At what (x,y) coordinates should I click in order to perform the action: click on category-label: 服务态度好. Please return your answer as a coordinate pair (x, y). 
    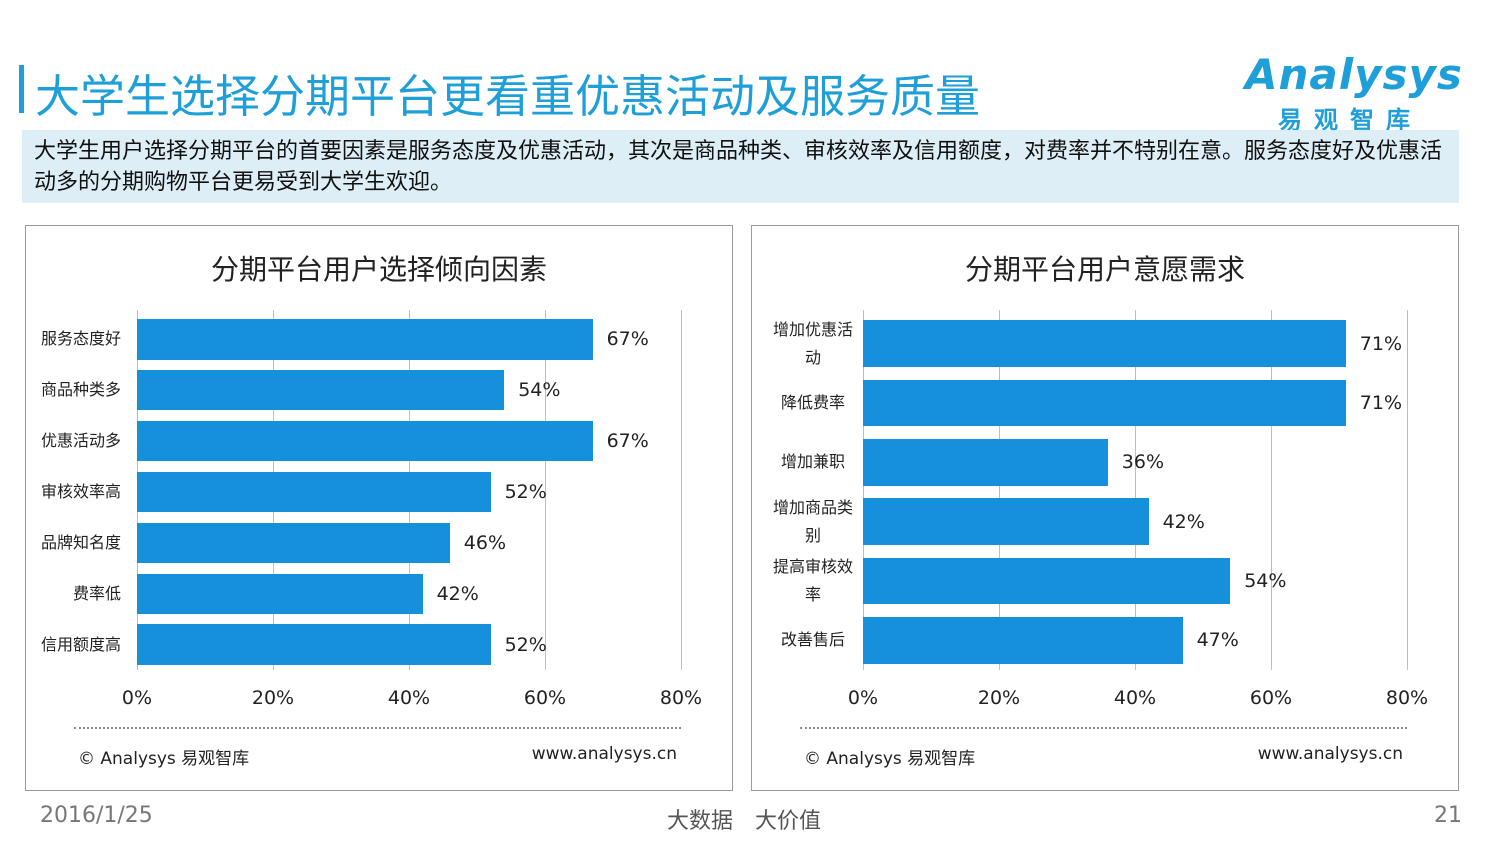
    Looking at the image, I should click on (80, 339).